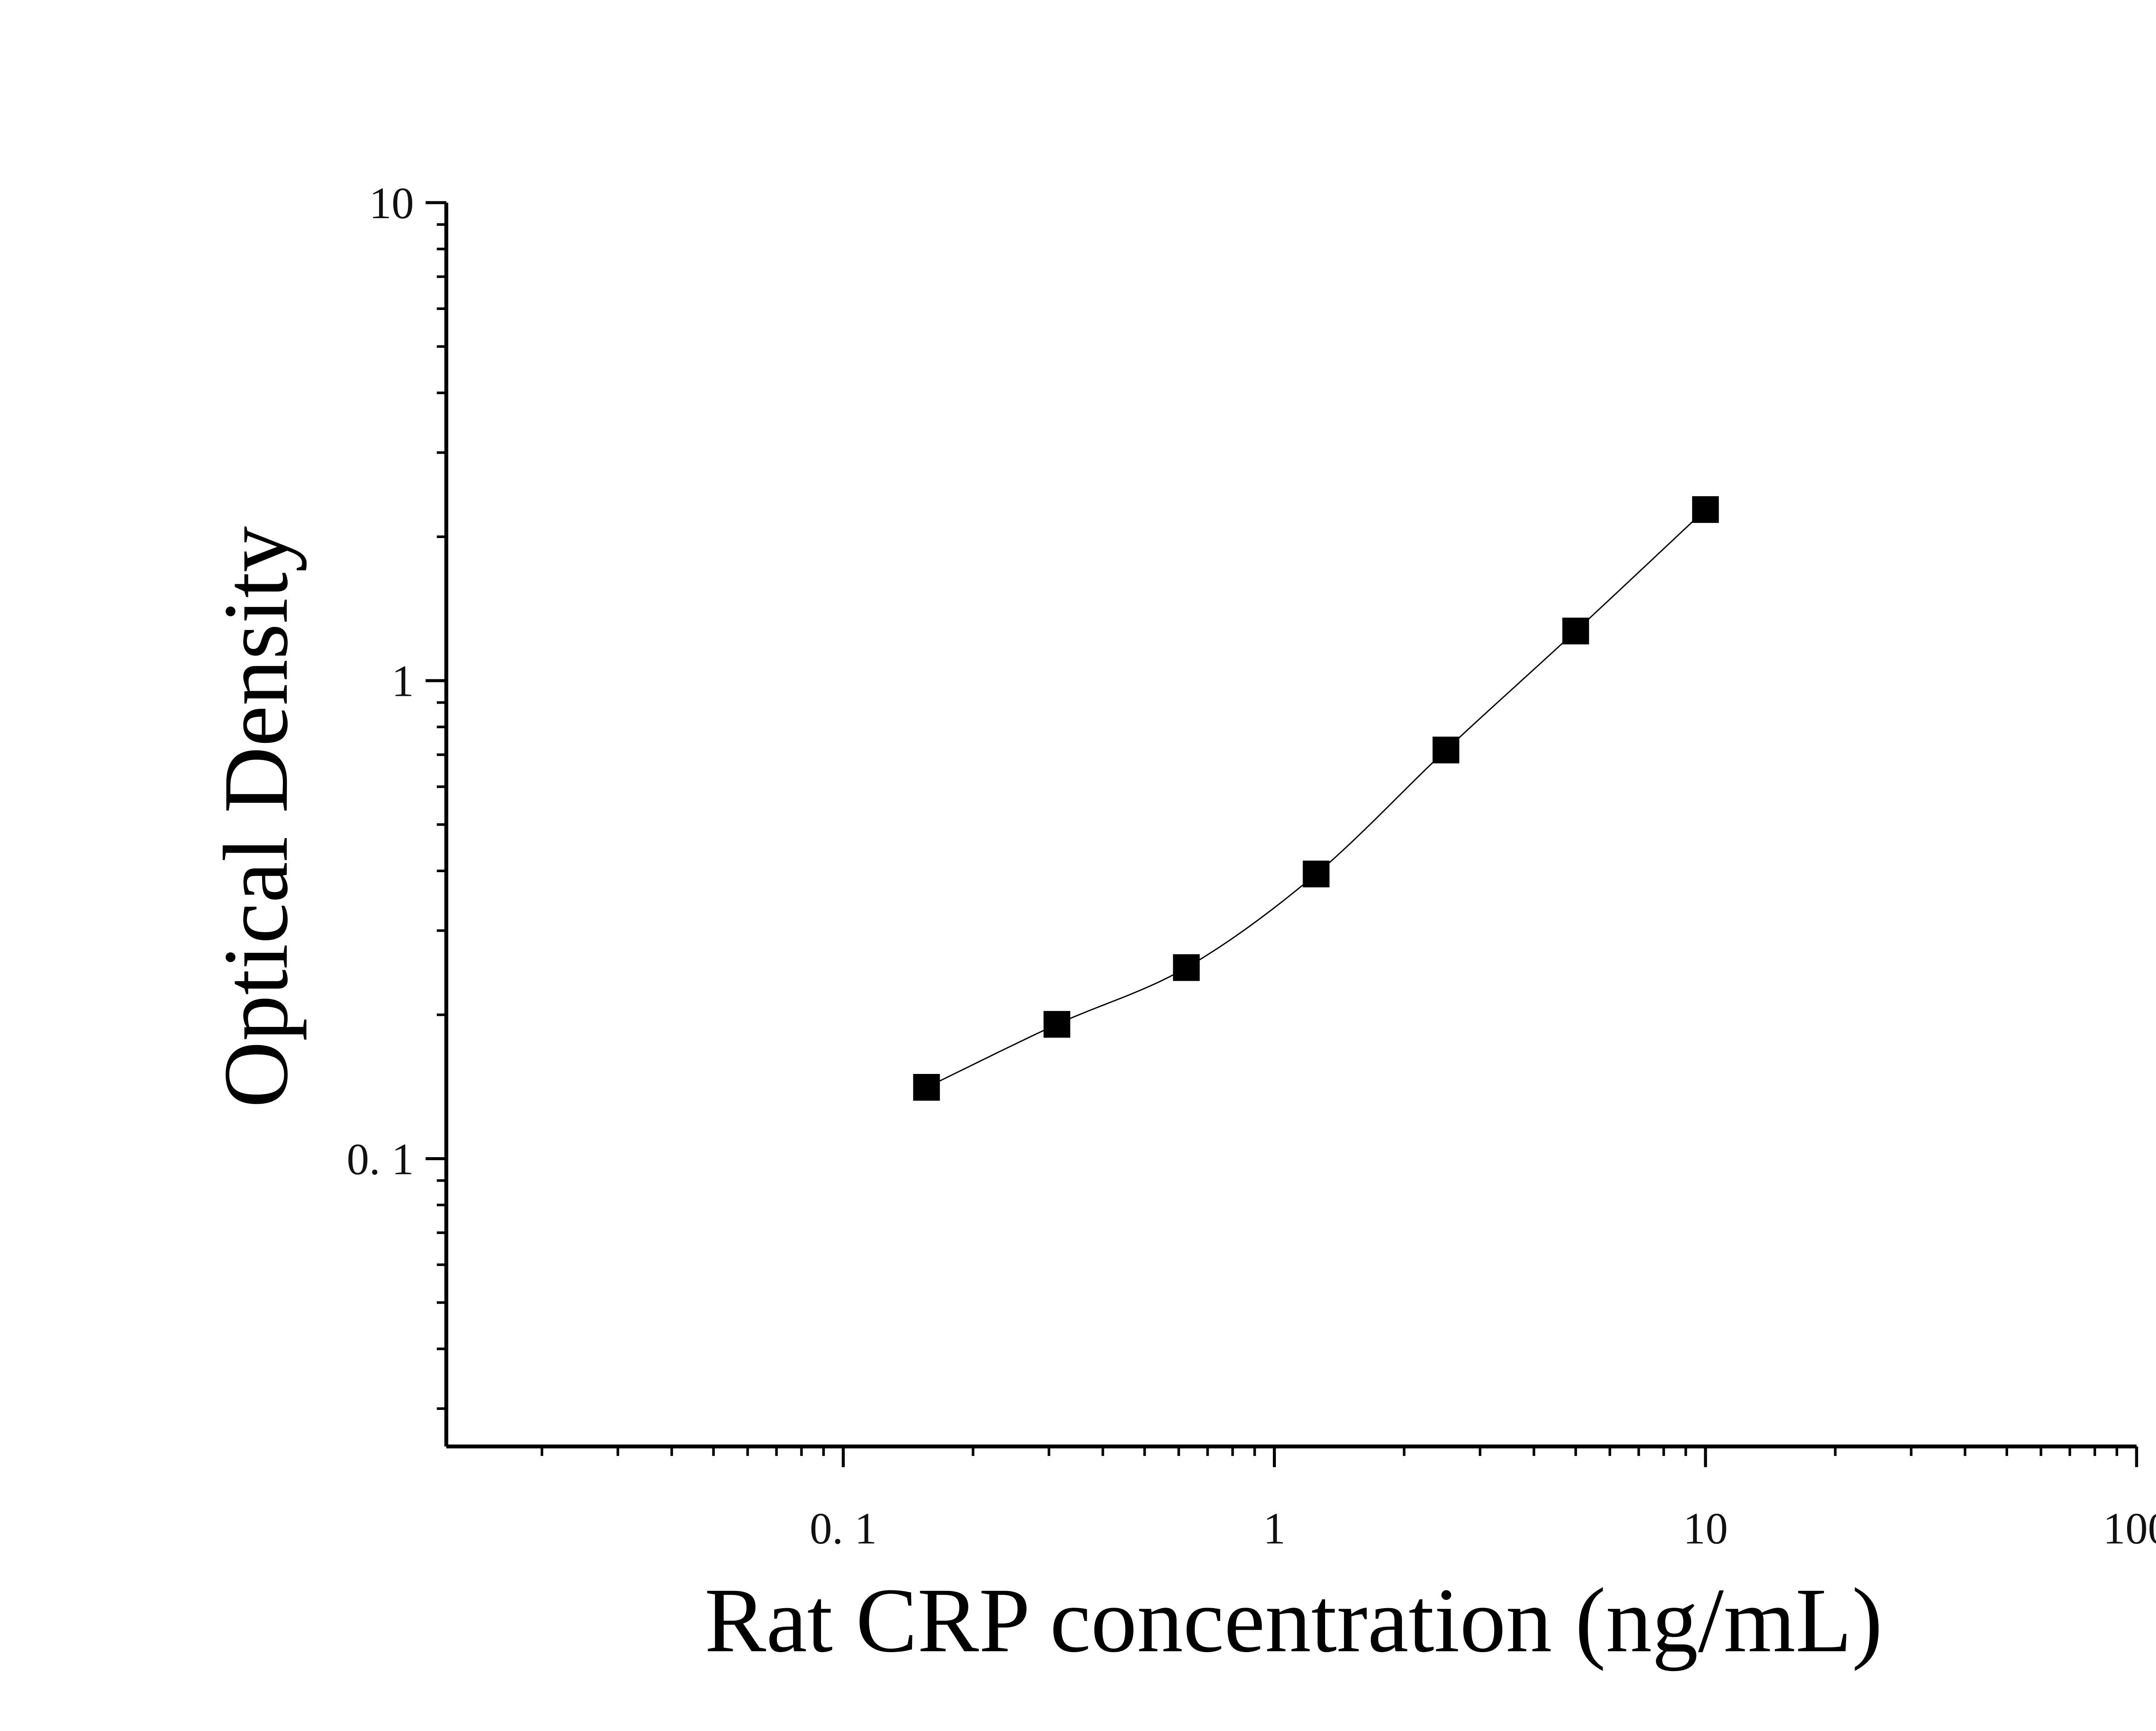 This screenshot has width=2156, height=1731. I want to click on fit-curve, so click(1316, 798).